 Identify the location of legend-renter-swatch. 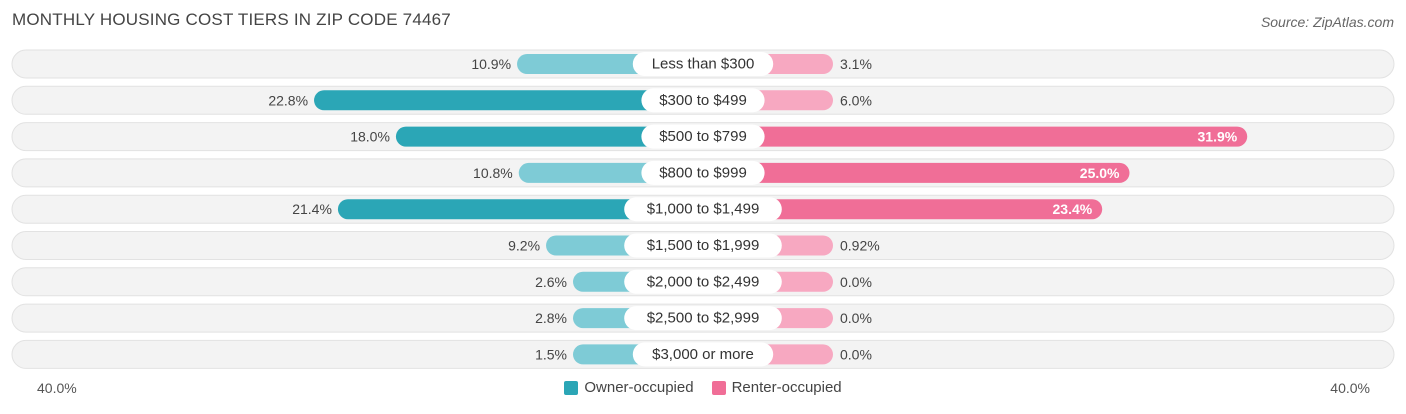
(718, 387).